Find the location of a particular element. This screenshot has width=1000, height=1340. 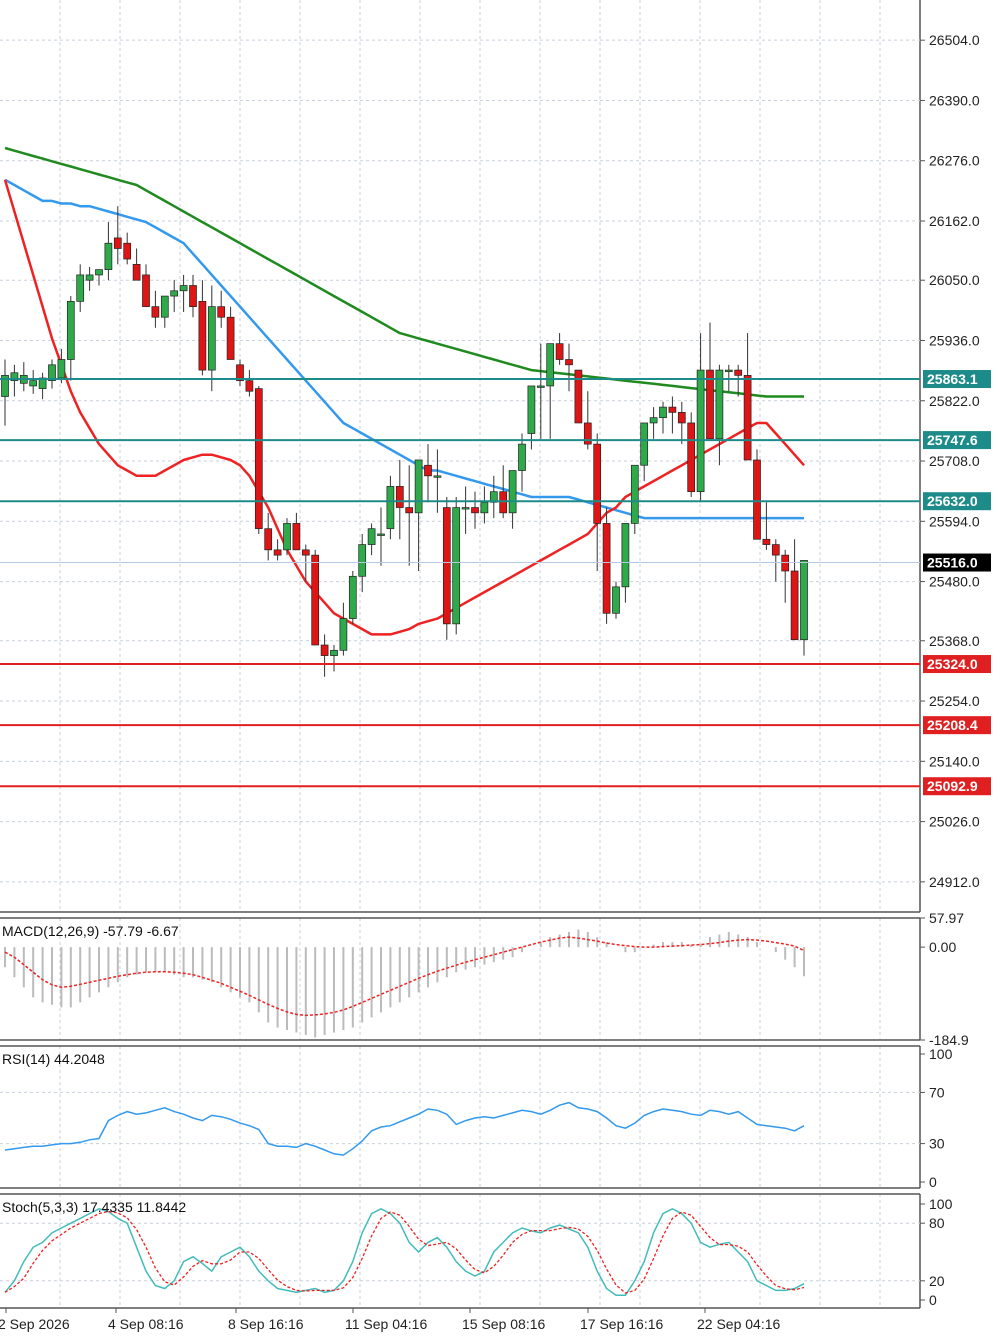

macd-signal-line is located at coordinates (404, 976).